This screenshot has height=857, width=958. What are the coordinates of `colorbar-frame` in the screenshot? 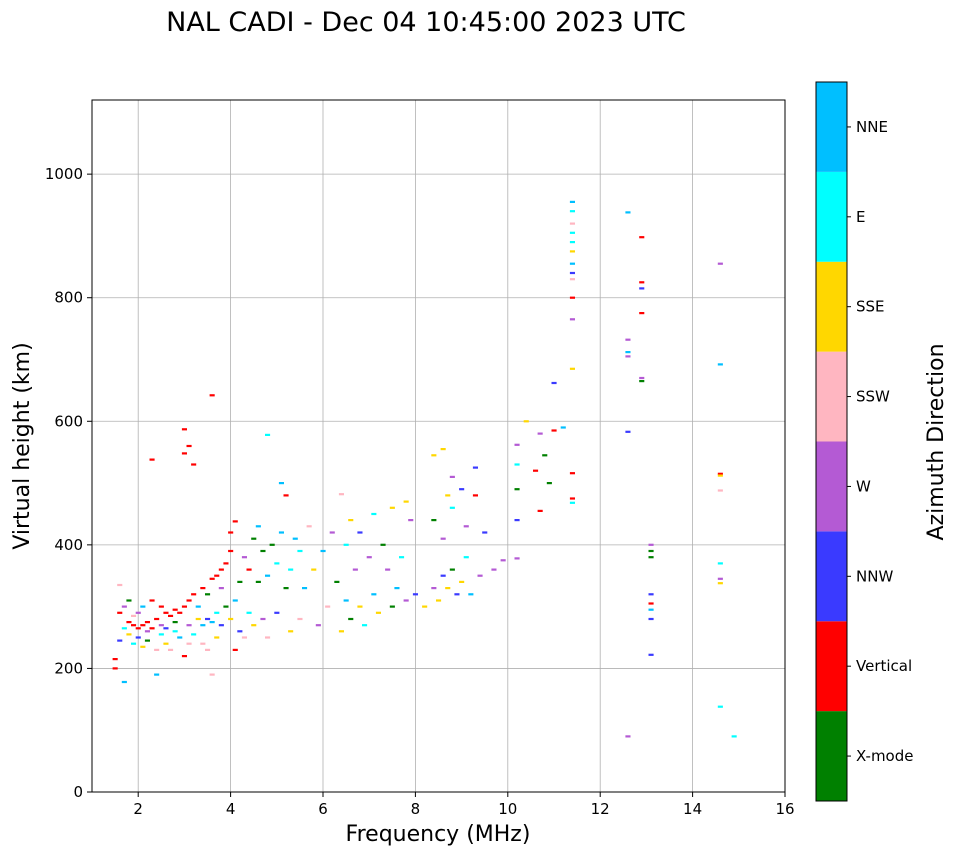 It's located at (831, 441).